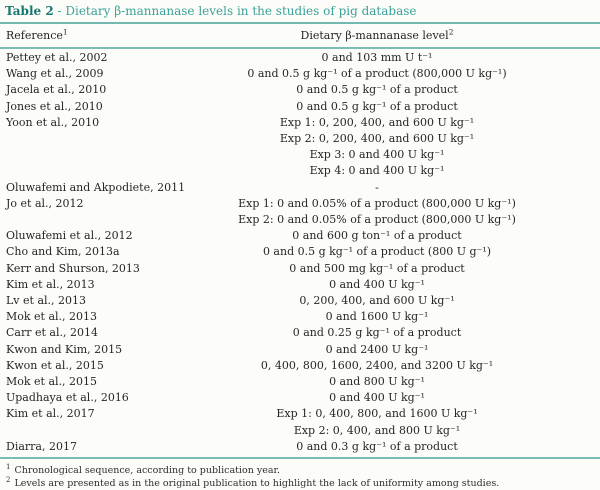  I want to click on level-line: Exp 3: 0 and 400 U kg⁻¹, so click(377, 155).